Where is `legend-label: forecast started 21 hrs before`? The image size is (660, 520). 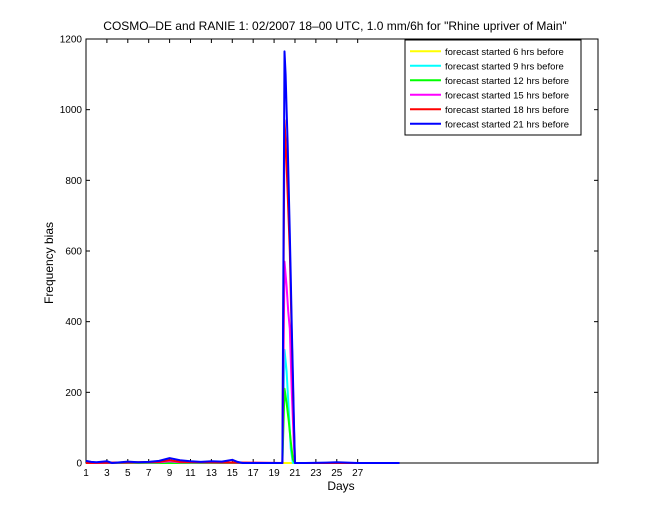 legend-label: forecast started 21 hrs before is located at coordinates (507, 124).